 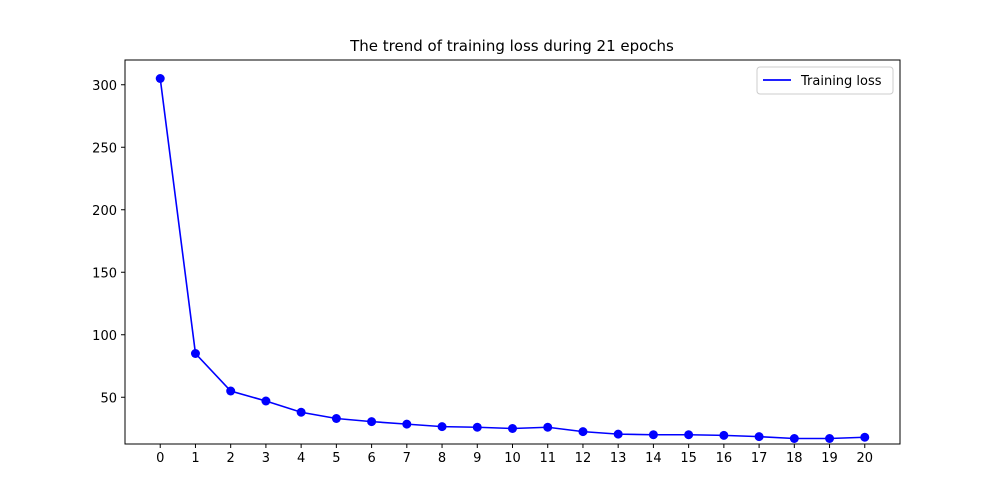 I want to click on x-tick-label: 0, so click(x=160, y=458).